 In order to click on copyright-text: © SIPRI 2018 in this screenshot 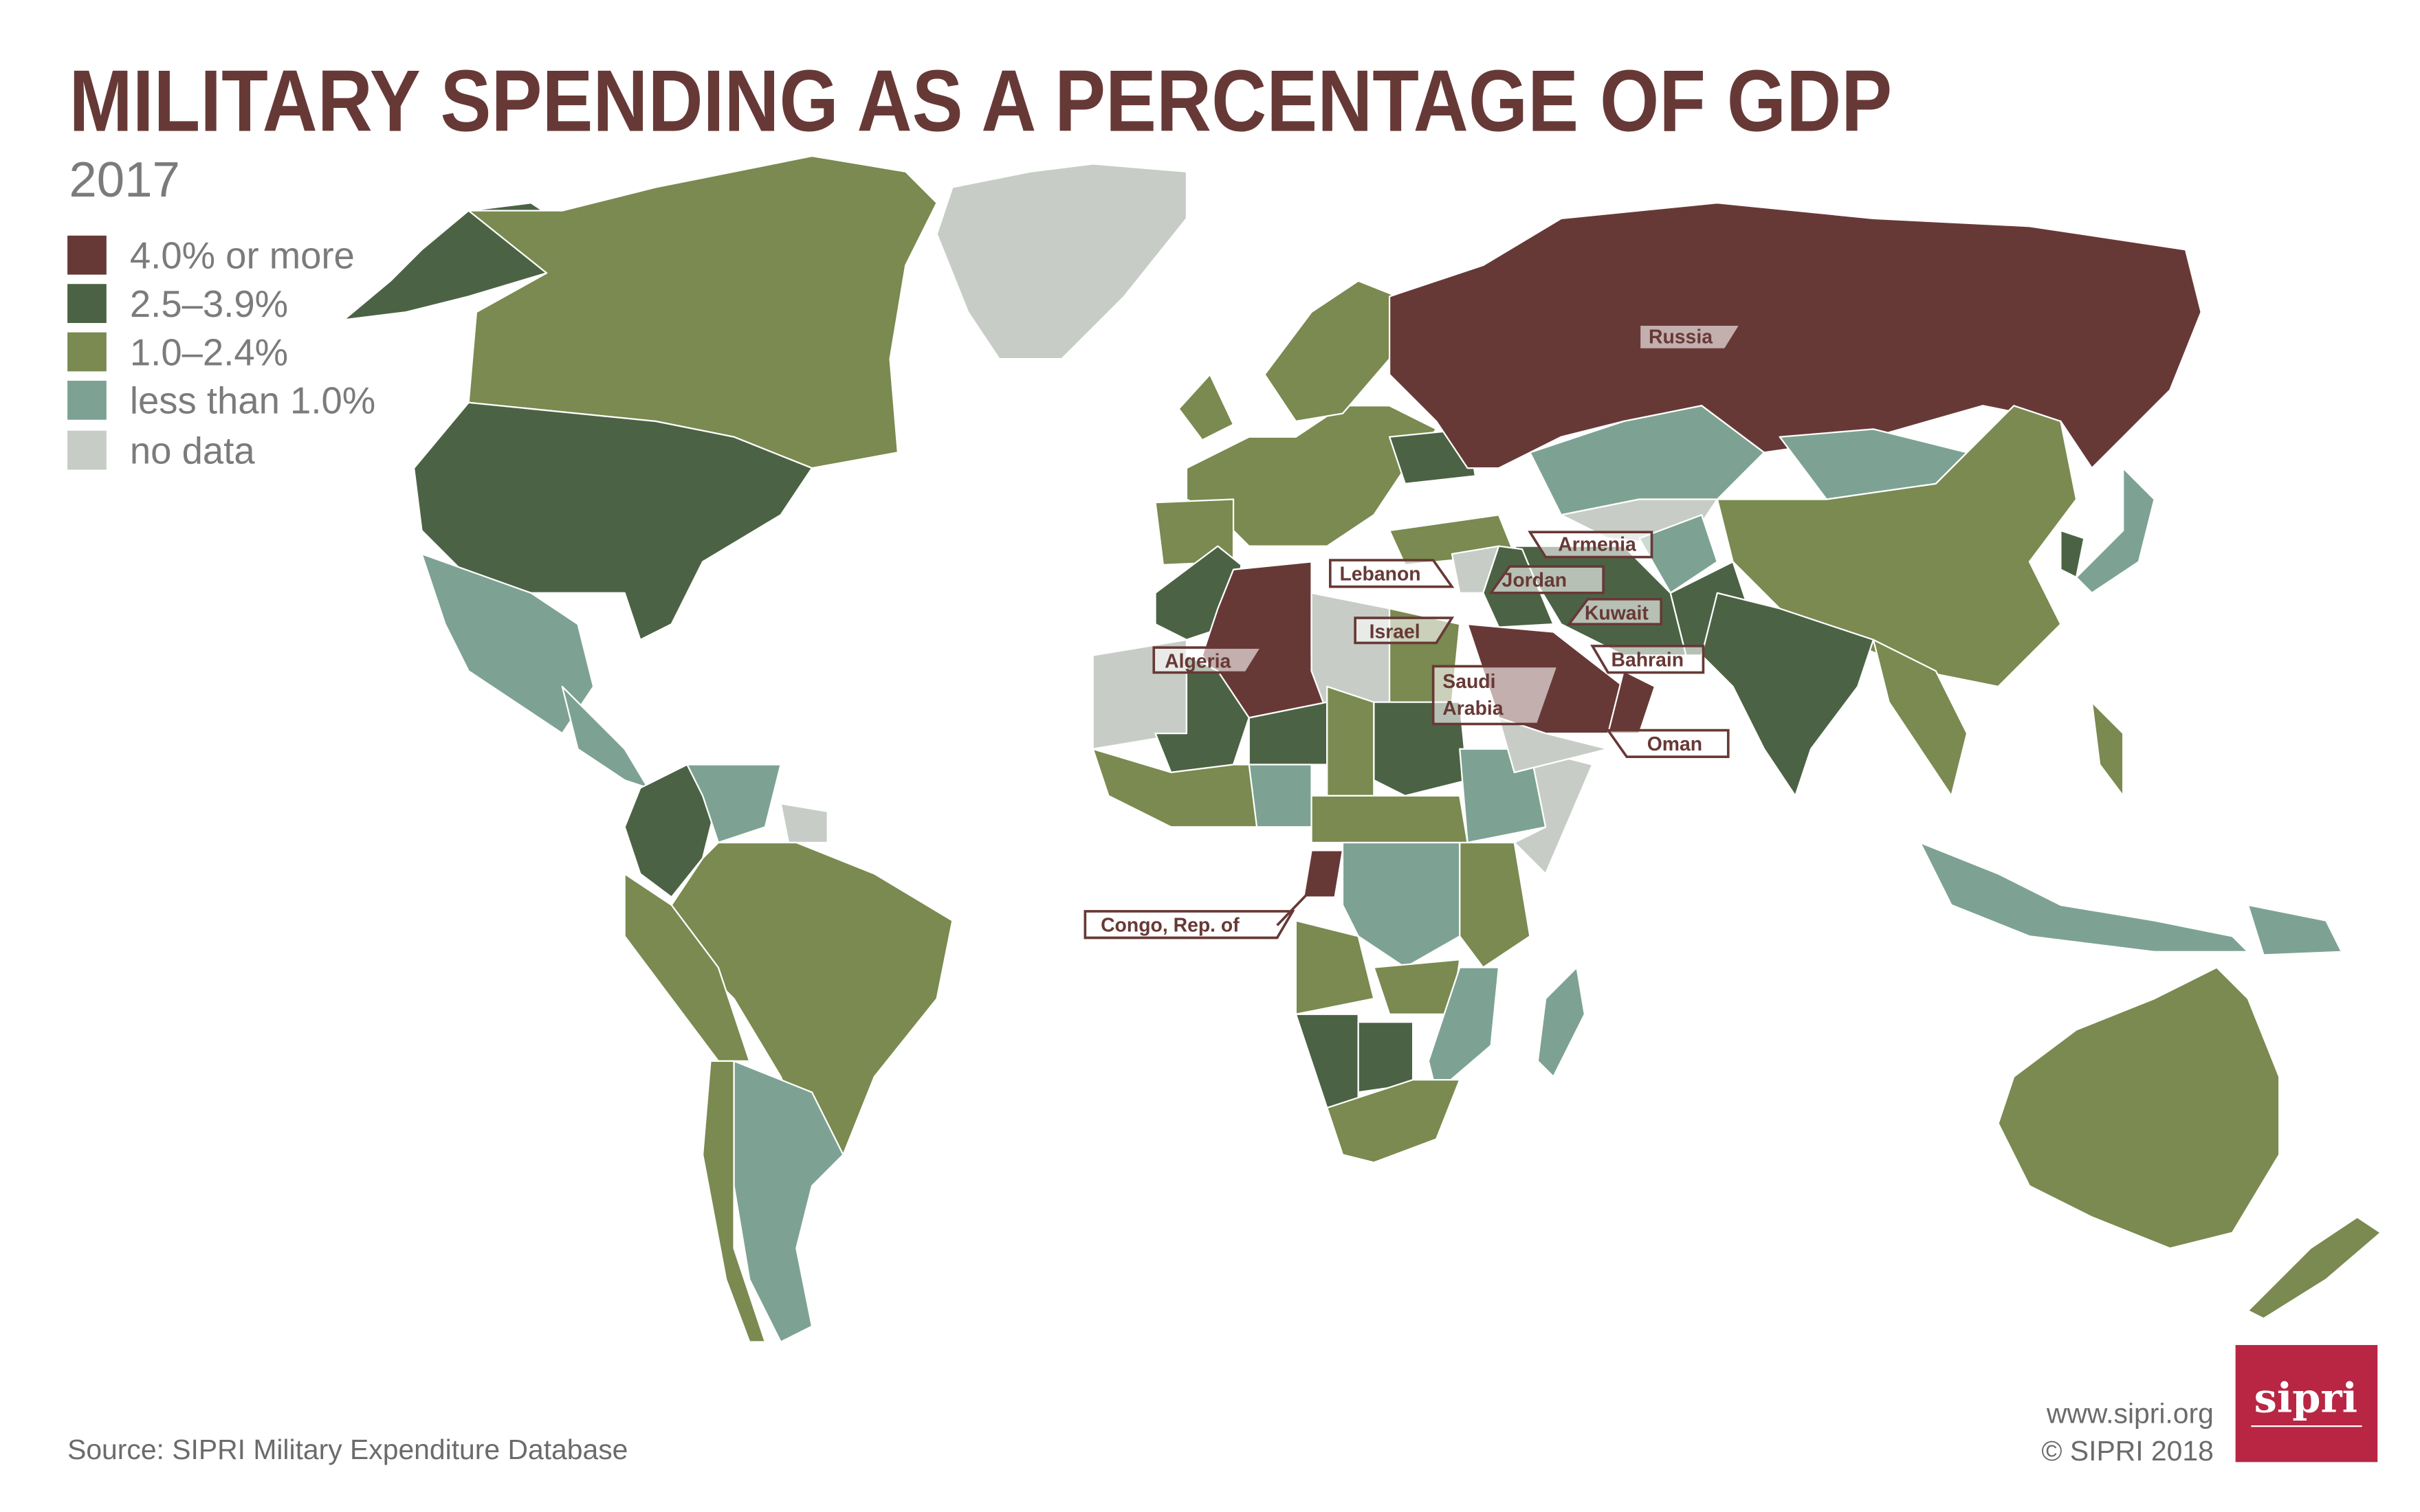, I will do `click(2127, 1451)`.